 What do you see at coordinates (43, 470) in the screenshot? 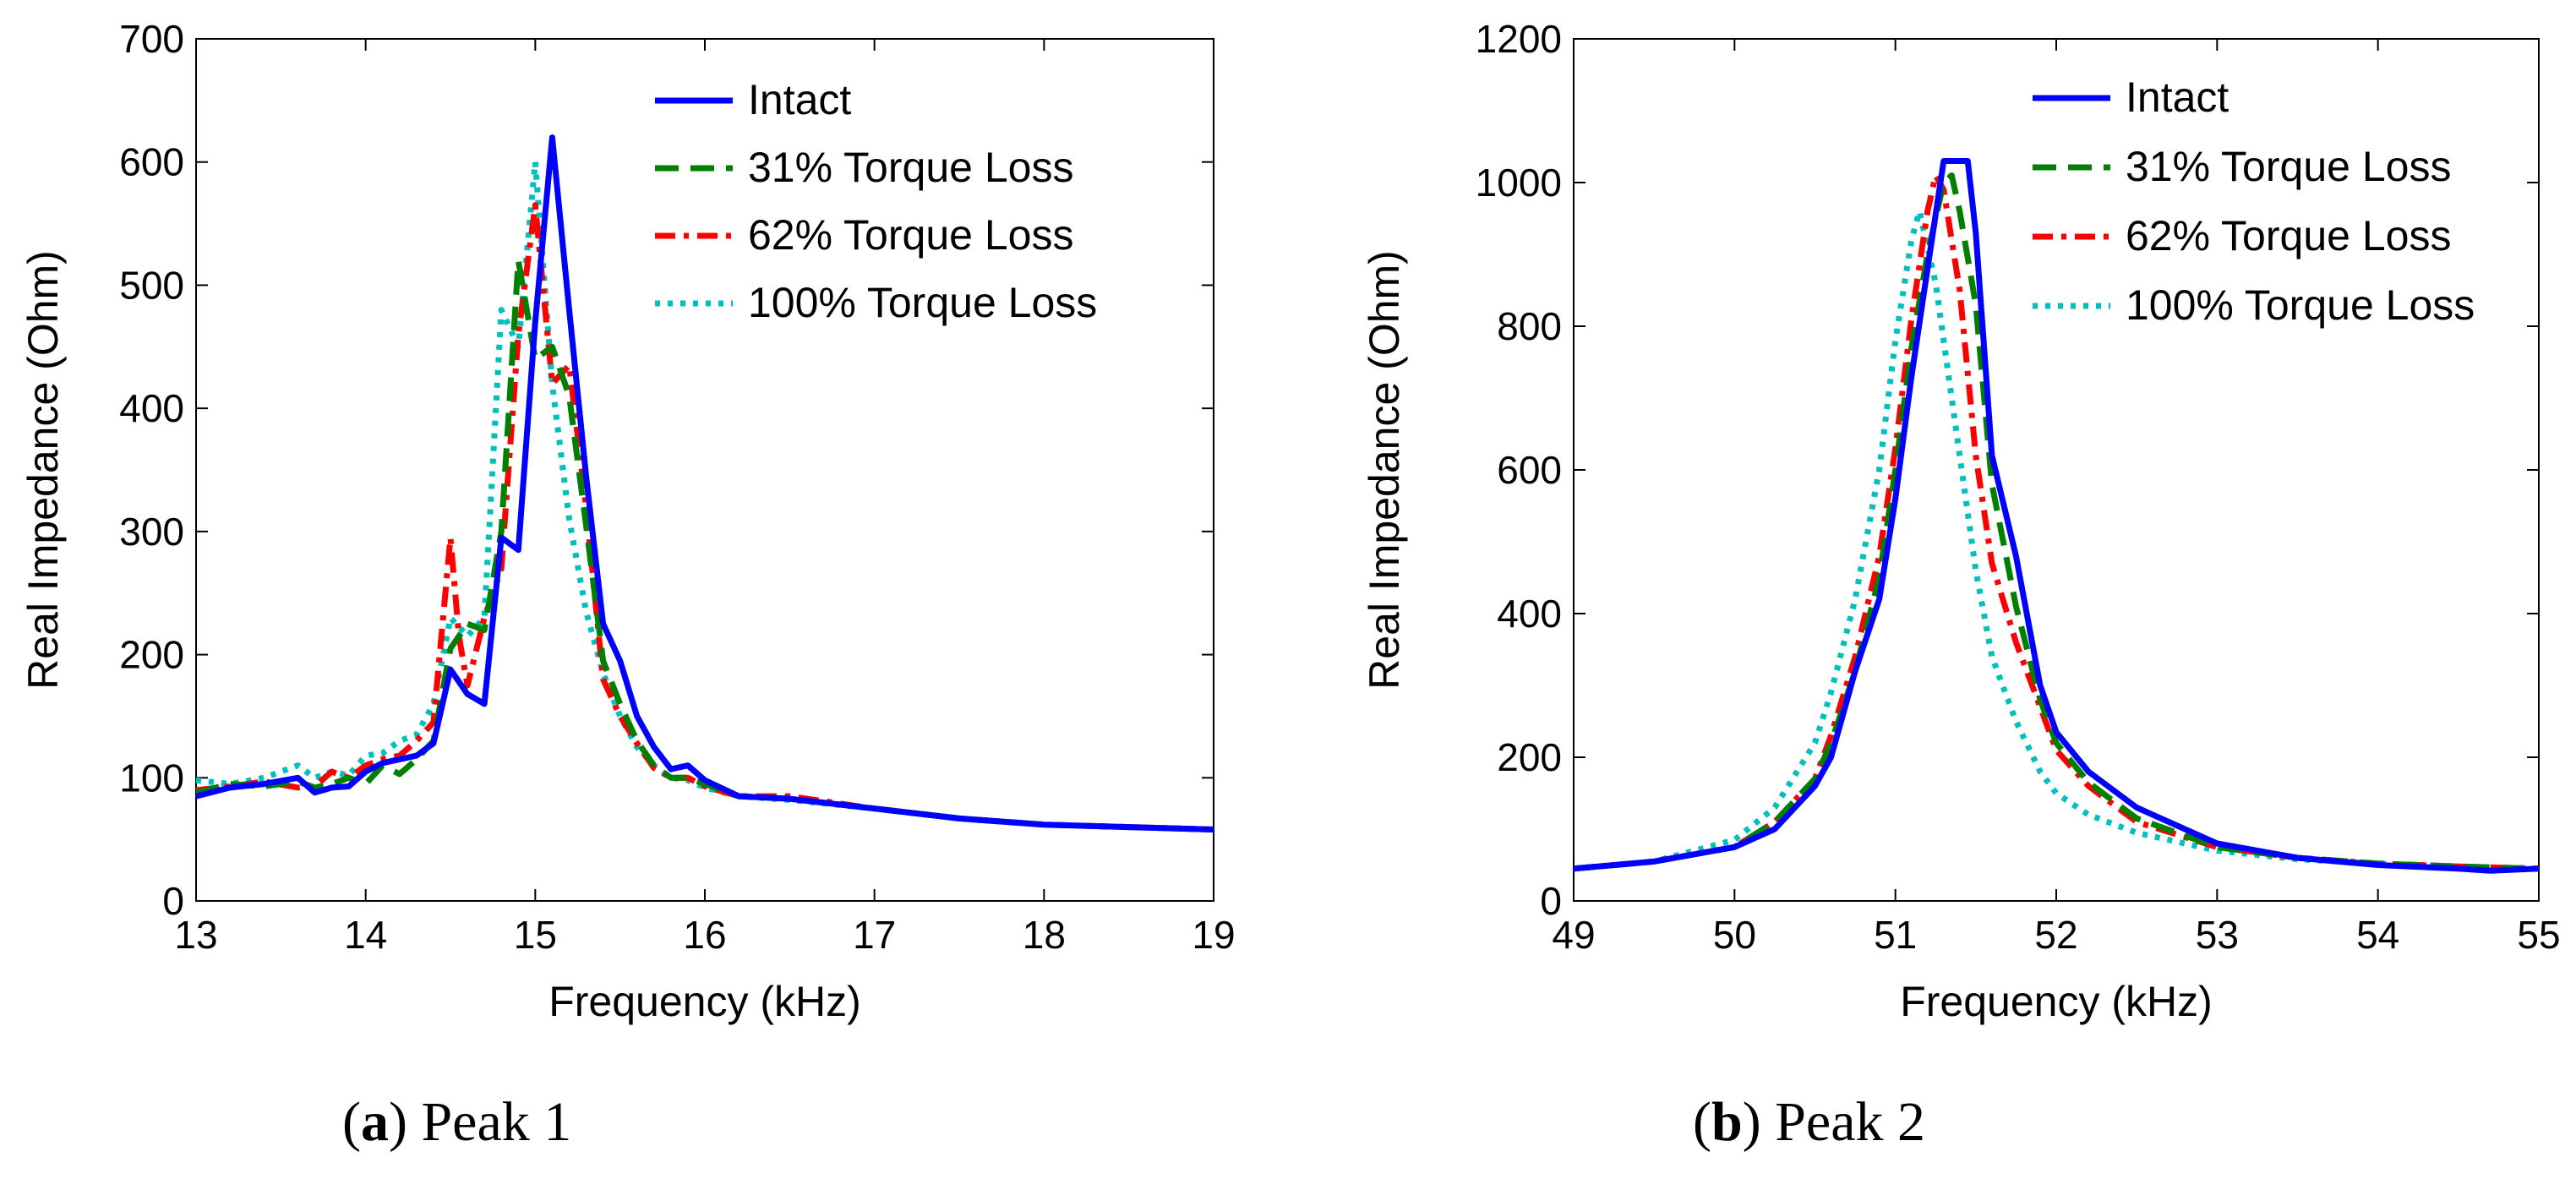
I see `y-axis-label-a: Real Impedance (Ohm)` at bounding box center [43, 470].